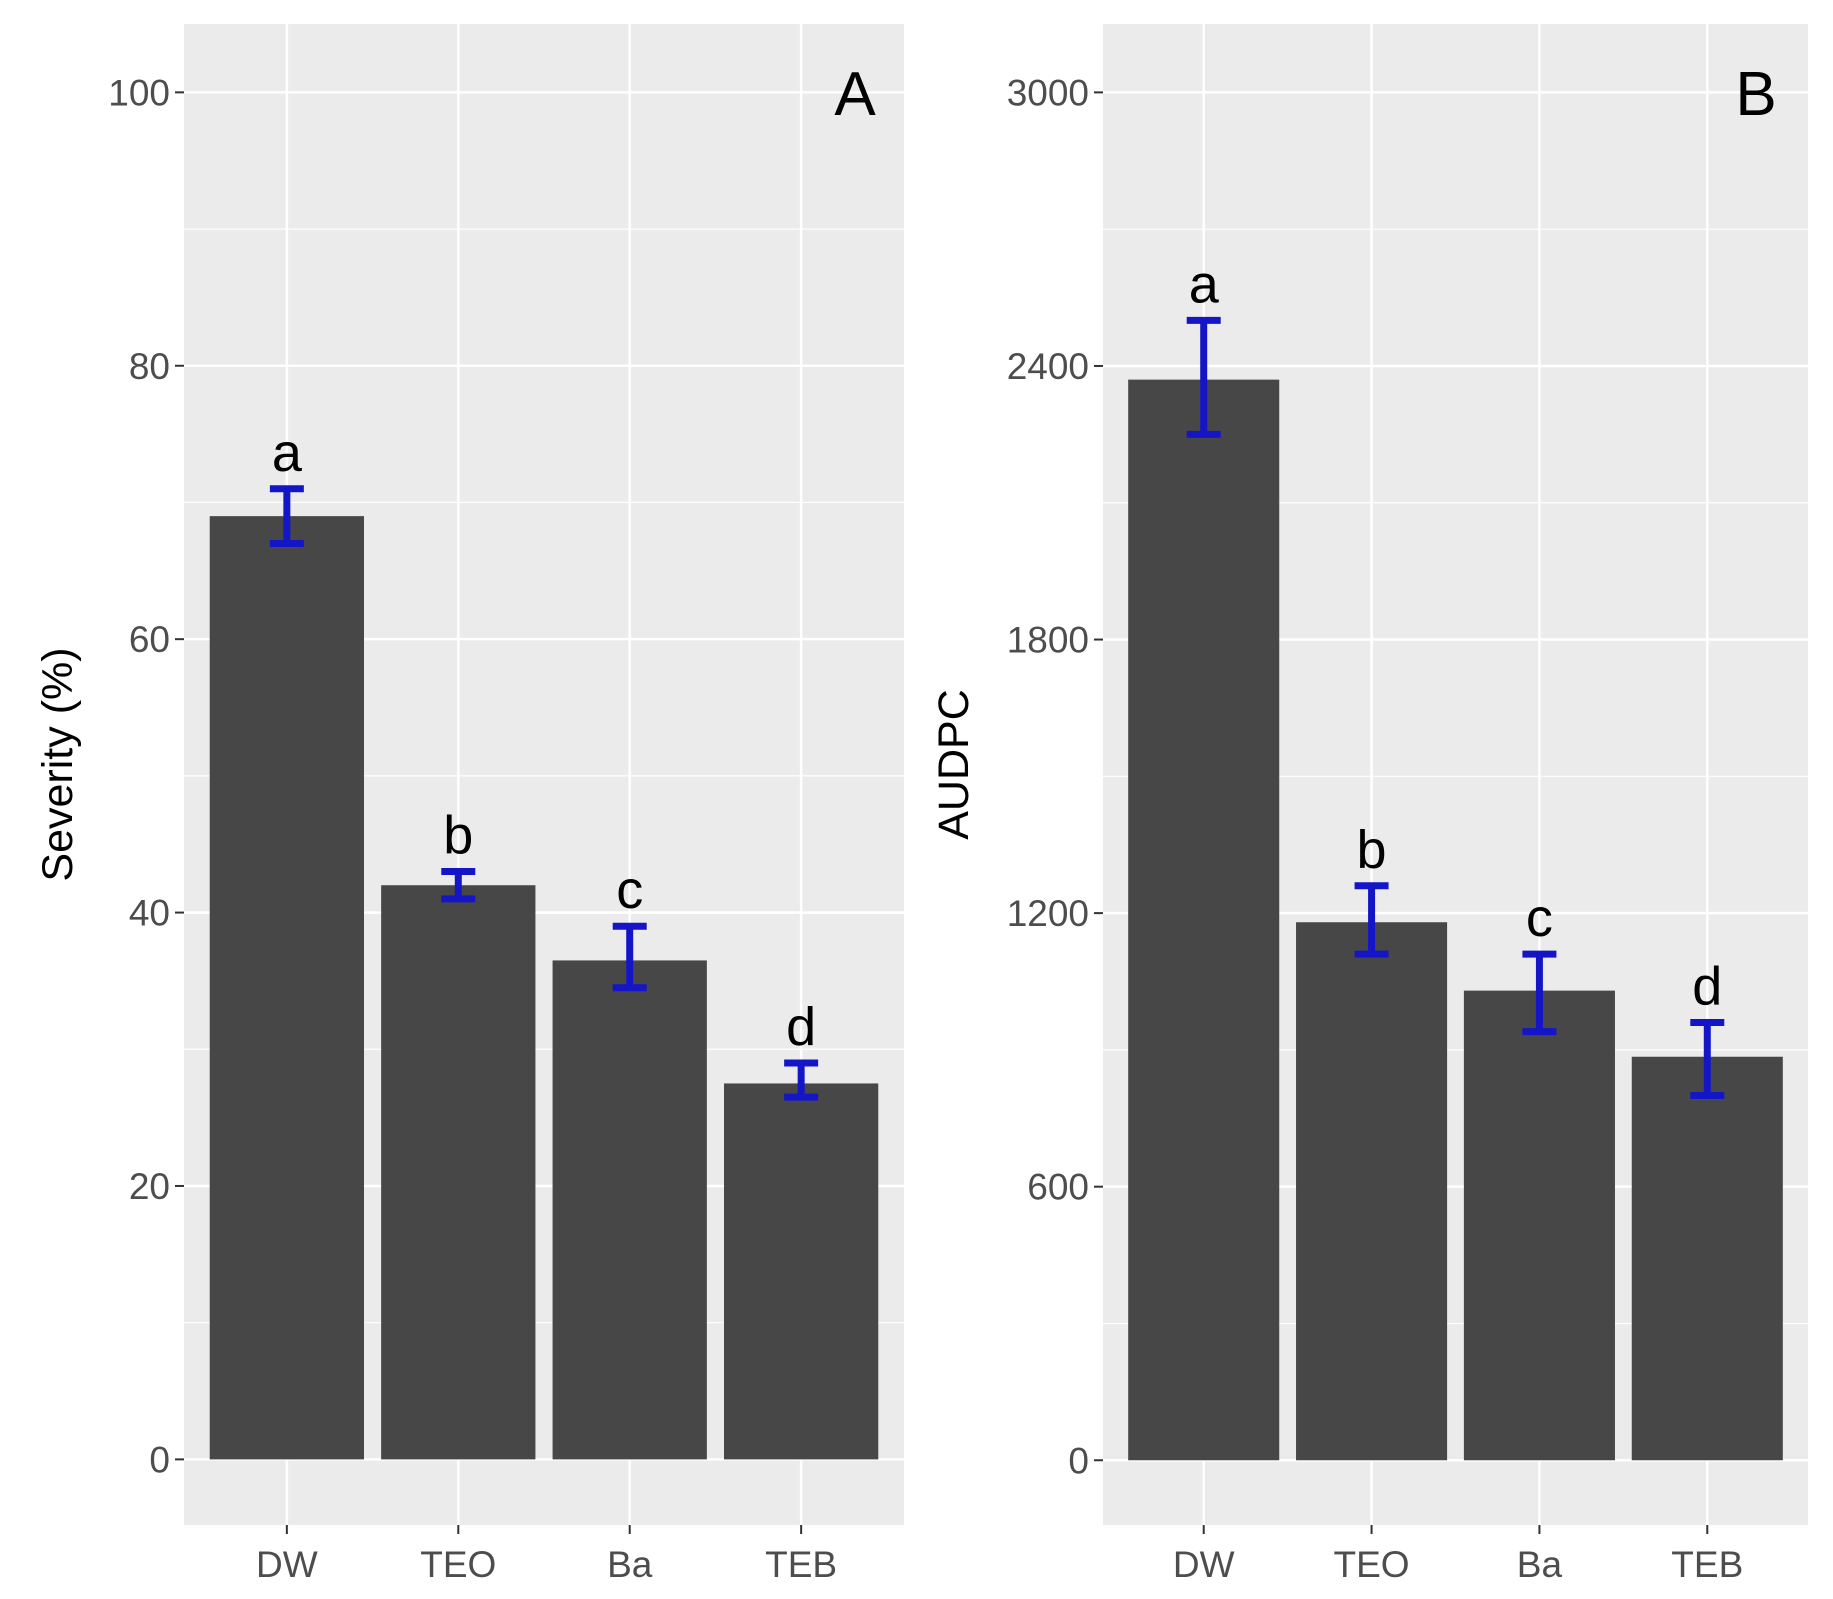 The image size is (1833, 1599). Describe the element at coordinates (1048, 913) in the screenshot. I see `y-tick-label: 1200` at that location.